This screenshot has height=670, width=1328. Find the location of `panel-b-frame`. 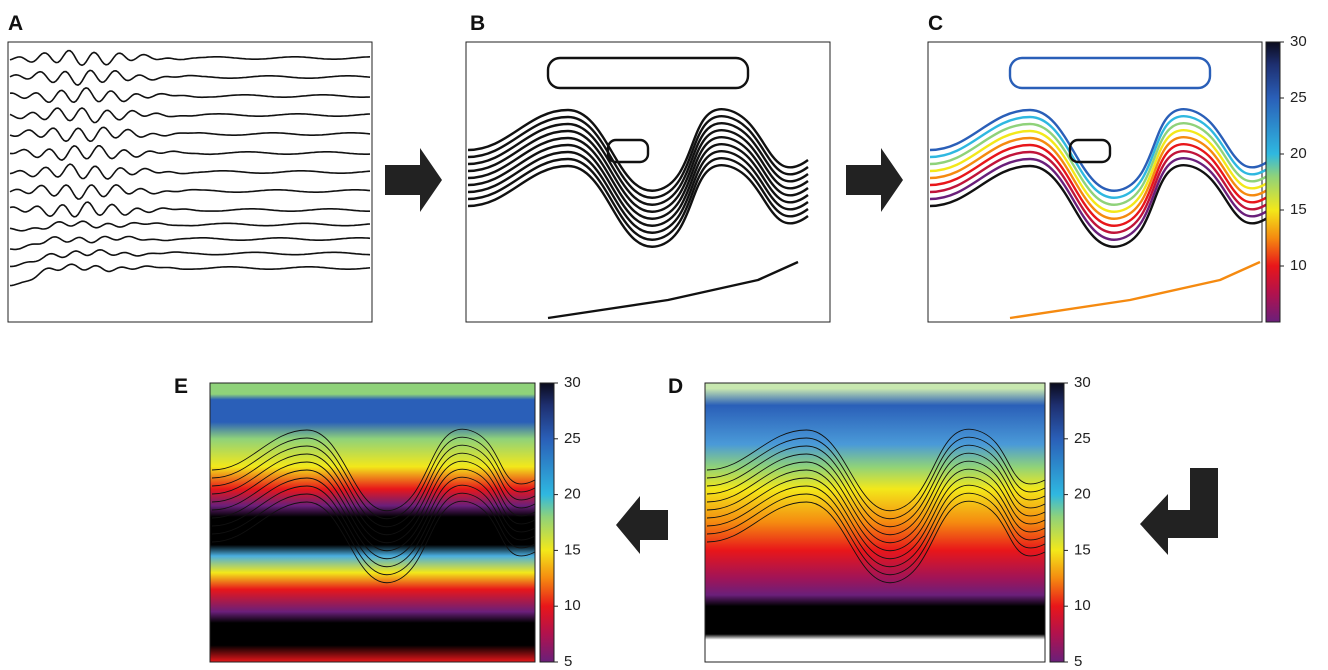

panel-b-frame is located at coordinates (648, 182).